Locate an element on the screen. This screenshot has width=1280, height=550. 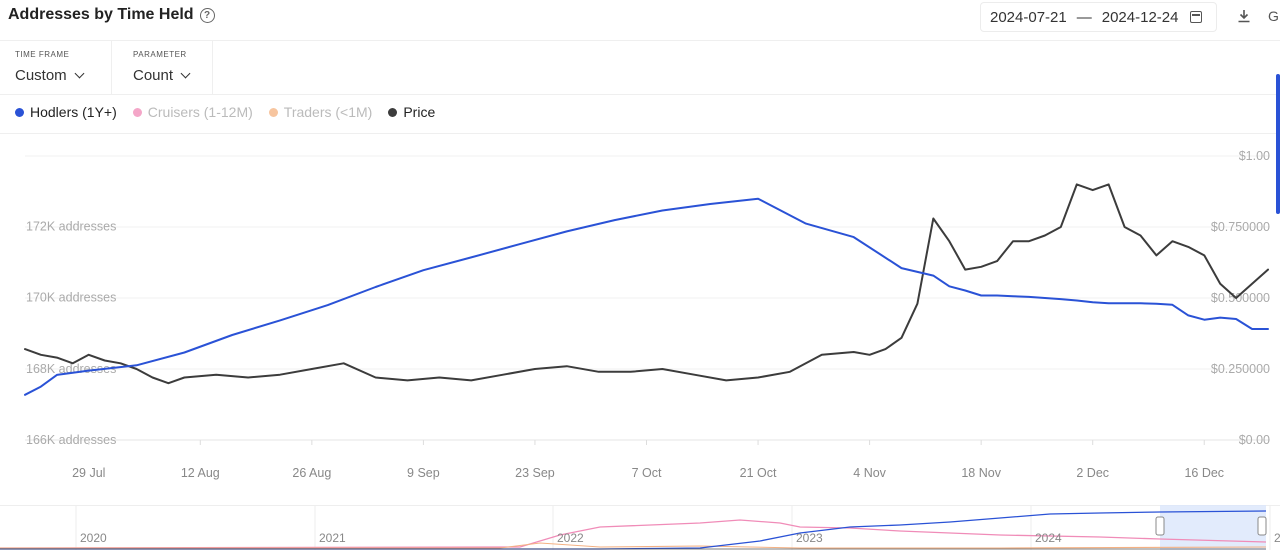
x-axis-tick-label: 9 Sep is located at coordinates (423, 473).